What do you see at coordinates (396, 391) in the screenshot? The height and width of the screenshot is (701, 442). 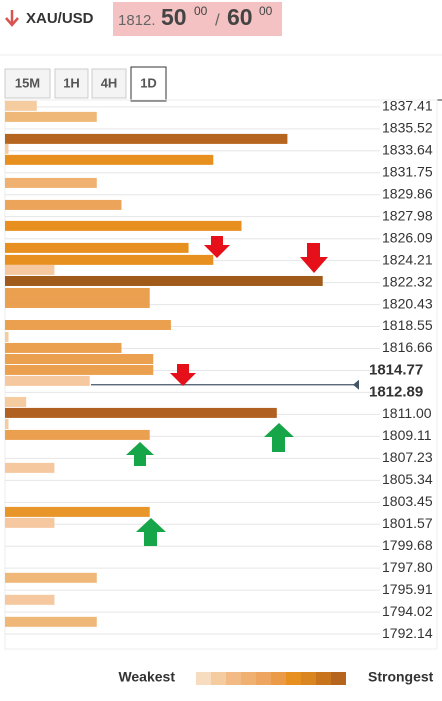 I see `y-tick-label: 1812.89` at bounding box center [396, 391].